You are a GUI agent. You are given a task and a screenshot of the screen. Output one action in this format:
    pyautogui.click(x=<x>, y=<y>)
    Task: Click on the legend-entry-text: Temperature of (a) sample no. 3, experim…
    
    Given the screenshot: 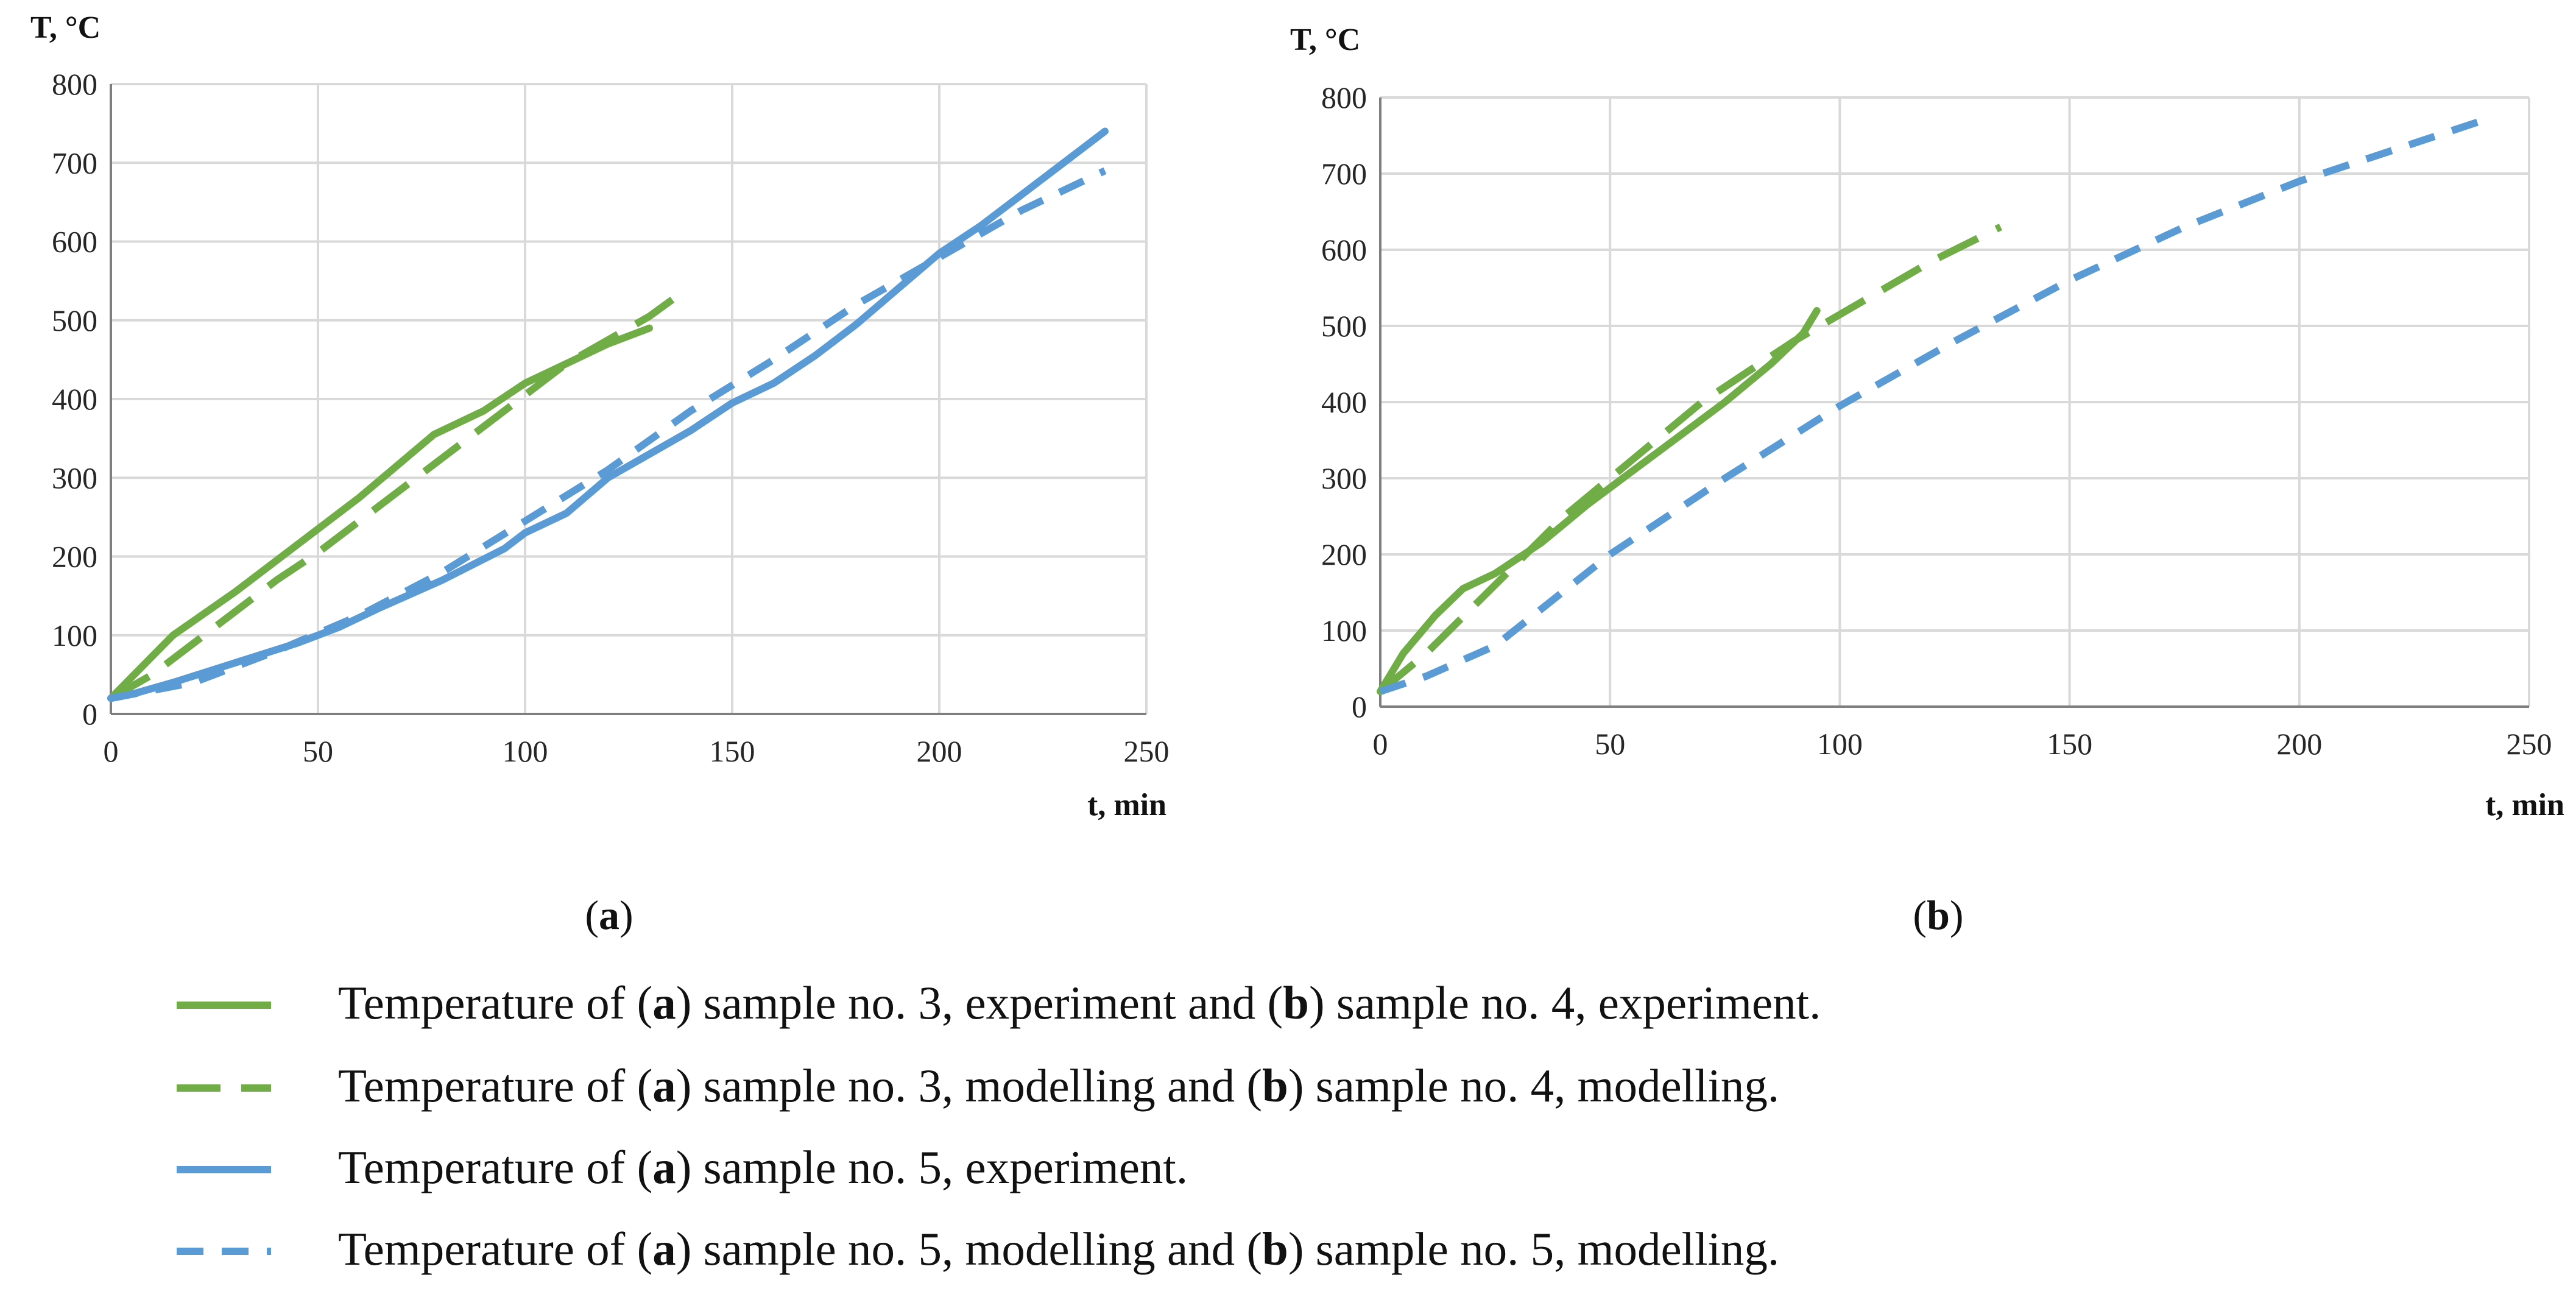 What is the action you would take?
    pyautogui.click(x=1079, y=1003)
    